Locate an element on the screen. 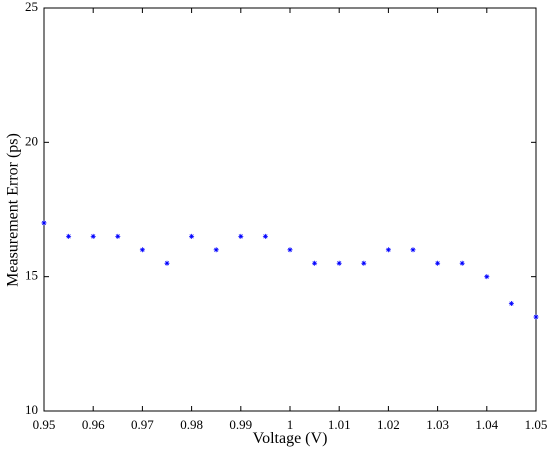  x-tick-label: 0.95 is located at coordinates (44, 424).